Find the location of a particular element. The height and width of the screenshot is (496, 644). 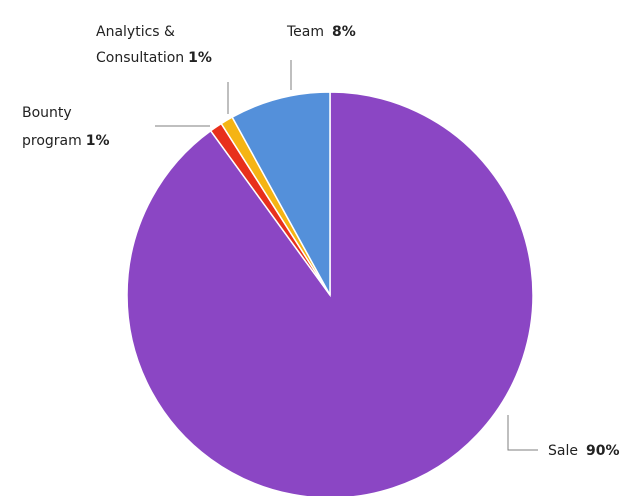

slice-label-analytics-line2: Consultation is located at coordinates (140, 58).